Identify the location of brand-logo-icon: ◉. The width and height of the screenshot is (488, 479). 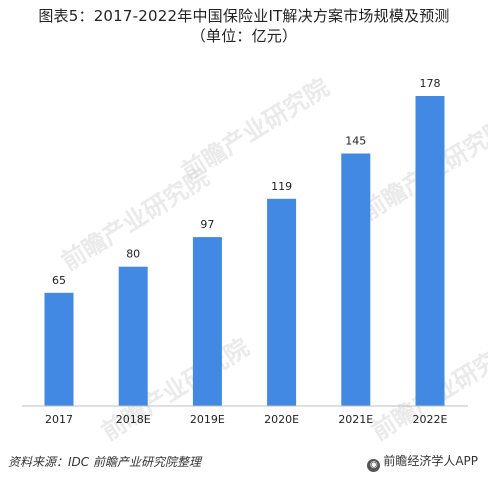
(374, 465).